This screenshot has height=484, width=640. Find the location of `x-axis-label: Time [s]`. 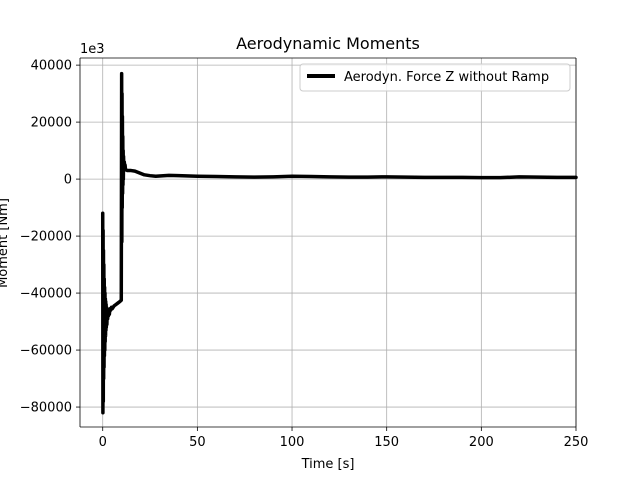

x-axis-label: Time [s] is located at coordinates (328, 464).